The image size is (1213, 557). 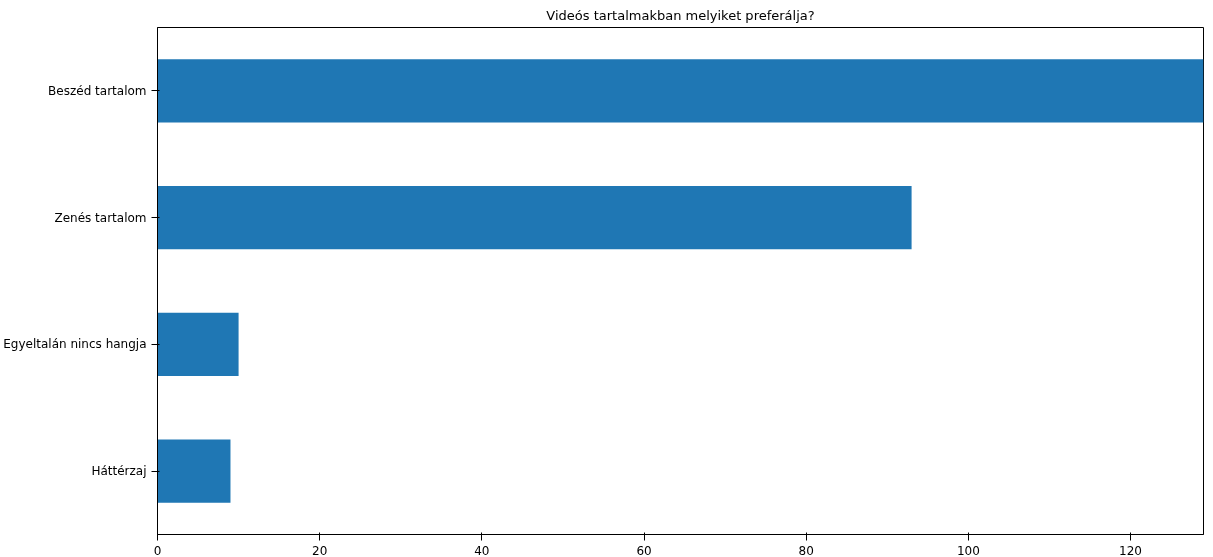 What do you see at coordinates (806, 550) in the screenshot?
I see `x-tick-label: 80` at bounding box center [806, 550].